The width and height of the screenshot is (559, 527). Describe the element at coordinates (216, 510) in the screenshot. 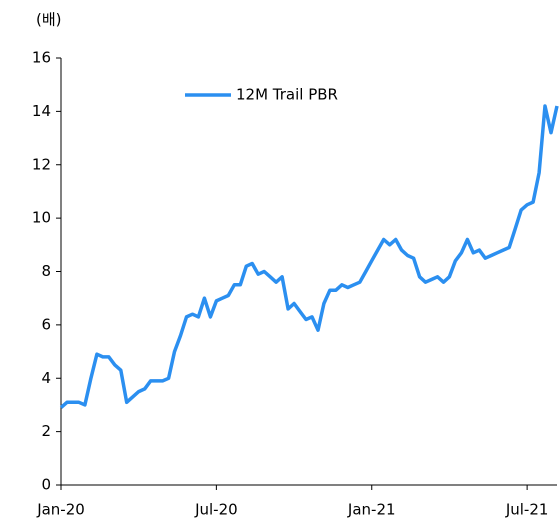

I see `x-tick-label: Jul-20` at that location.